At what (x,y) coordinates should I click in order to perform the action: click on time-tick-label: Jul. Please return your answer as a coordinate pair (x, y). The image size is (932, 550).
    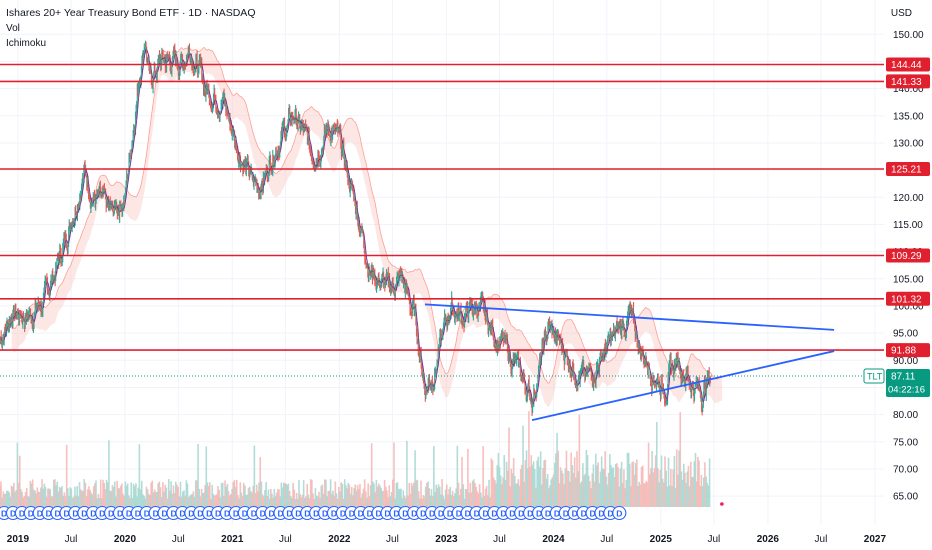
    Looking at the image, I should click on (499, 539).